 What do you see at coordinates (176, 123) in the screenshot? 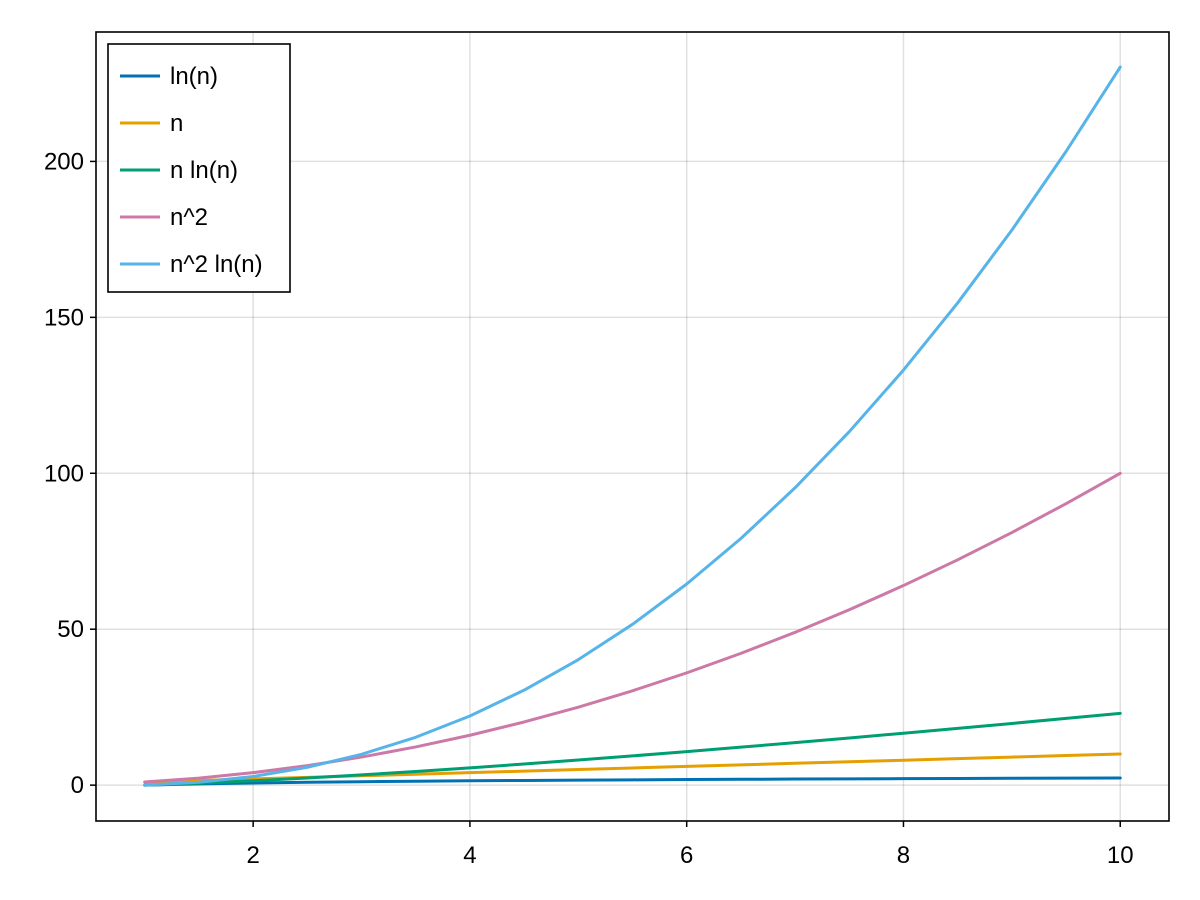
I see `legend-label-n: n` at bounding box center [176, 123].